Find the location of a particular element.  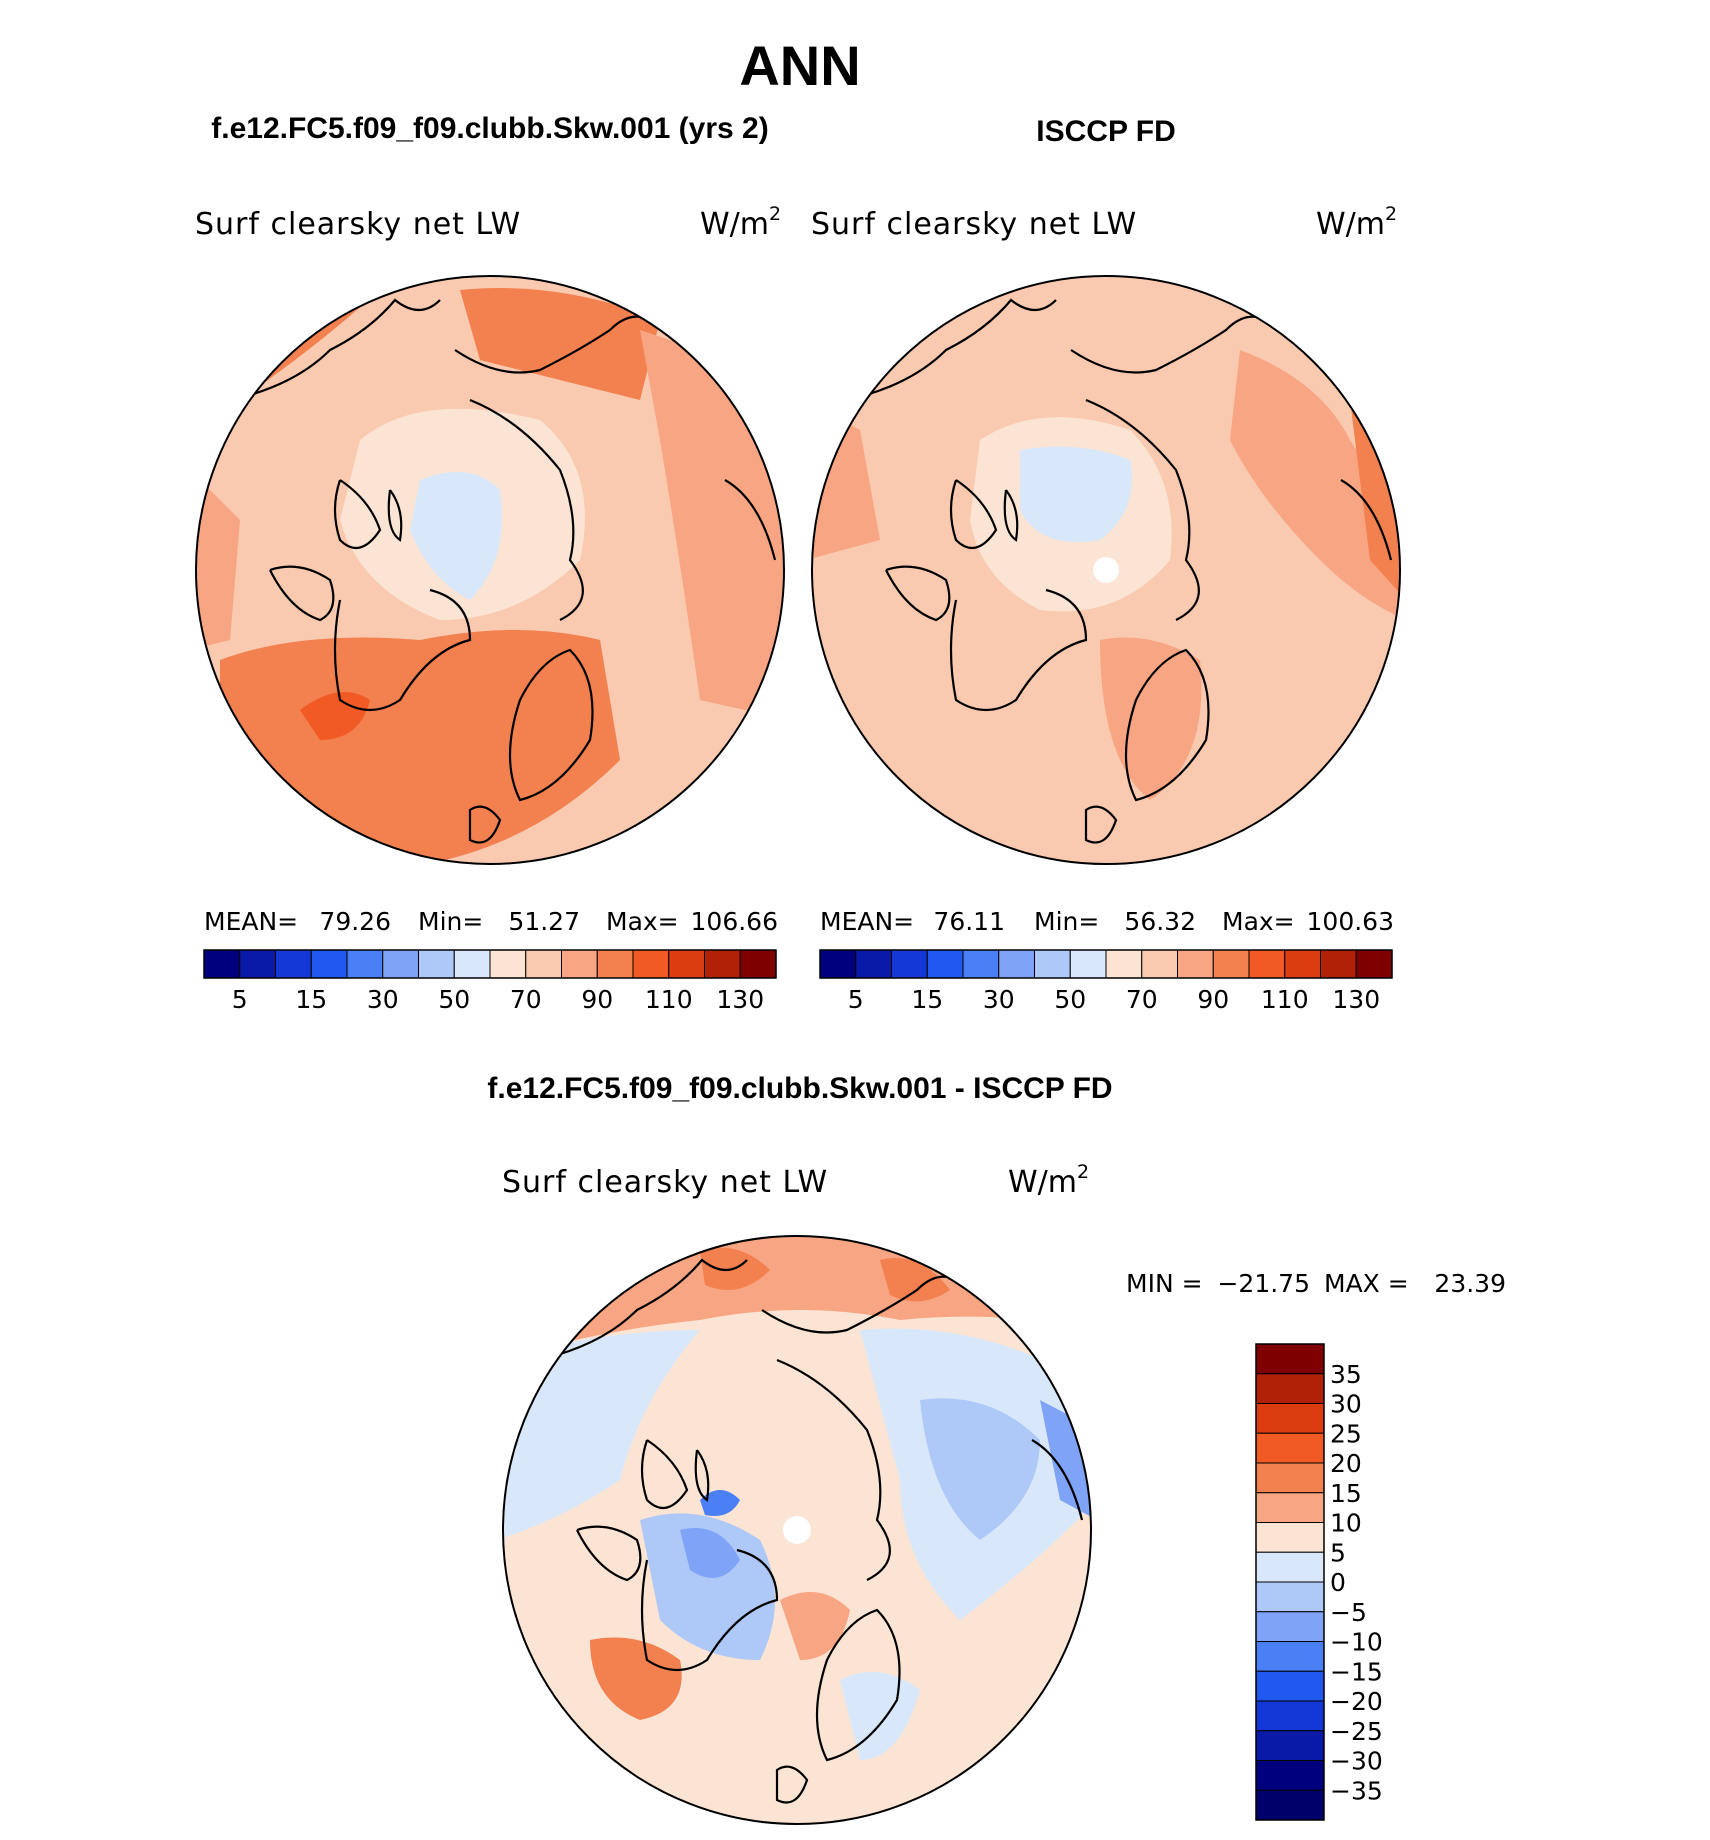

diff-max-value: 23.39 is located at coordinates (1470, 1283).